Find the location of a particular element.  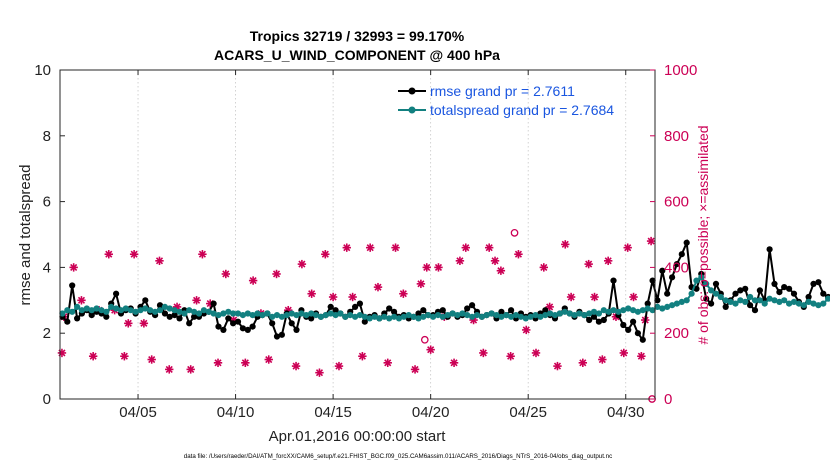

y-tick-label-right: 0 is located at coordinates (668, 399).